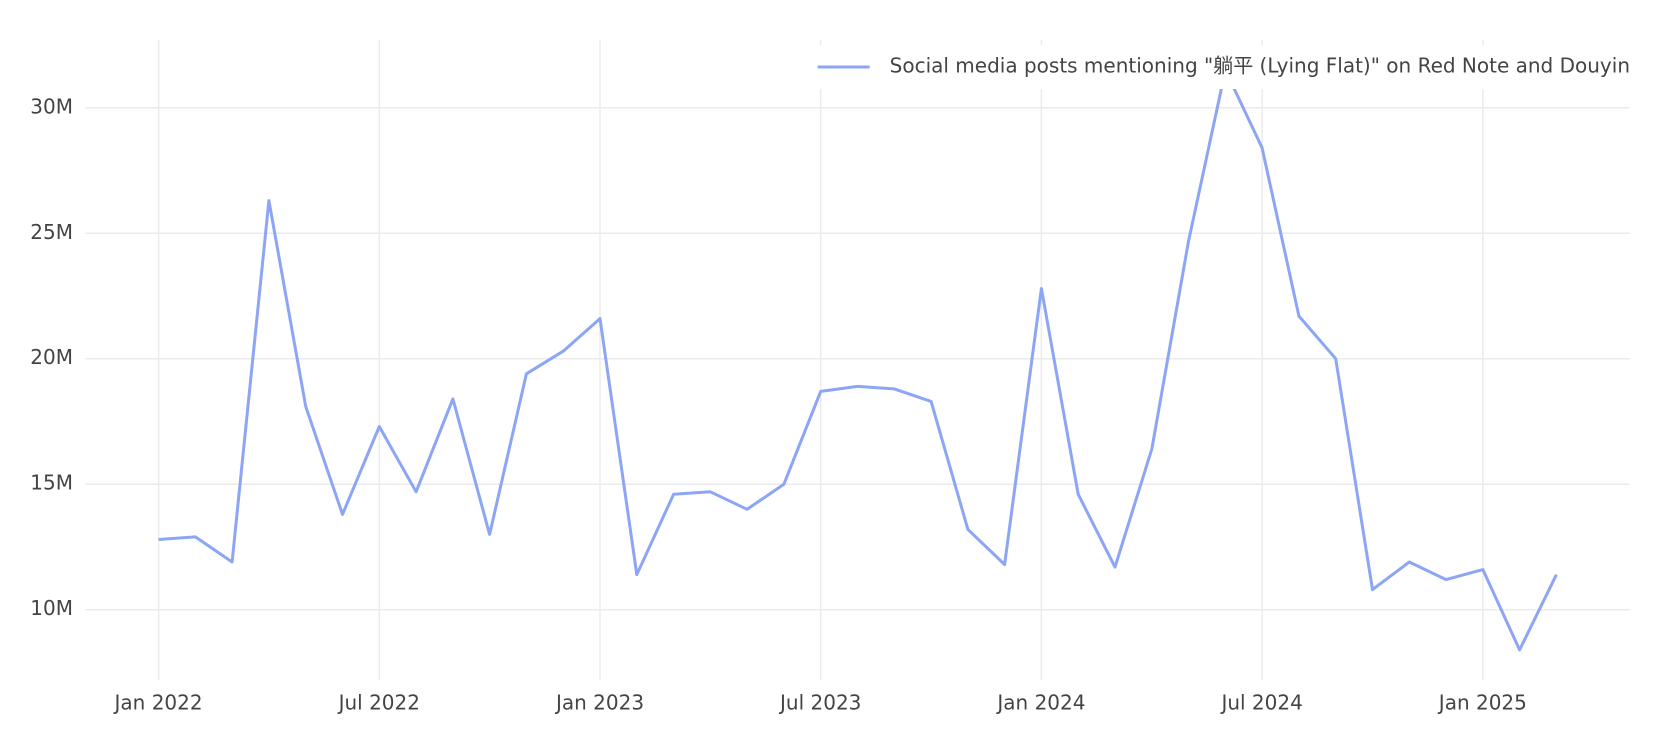 Image resolution: width=1654 pixels, height=742 pixels. What do you see at coordinates (51, 608) in the screenshot?
I see `y-tick-label: 10M` at bounding box center [51, 608].